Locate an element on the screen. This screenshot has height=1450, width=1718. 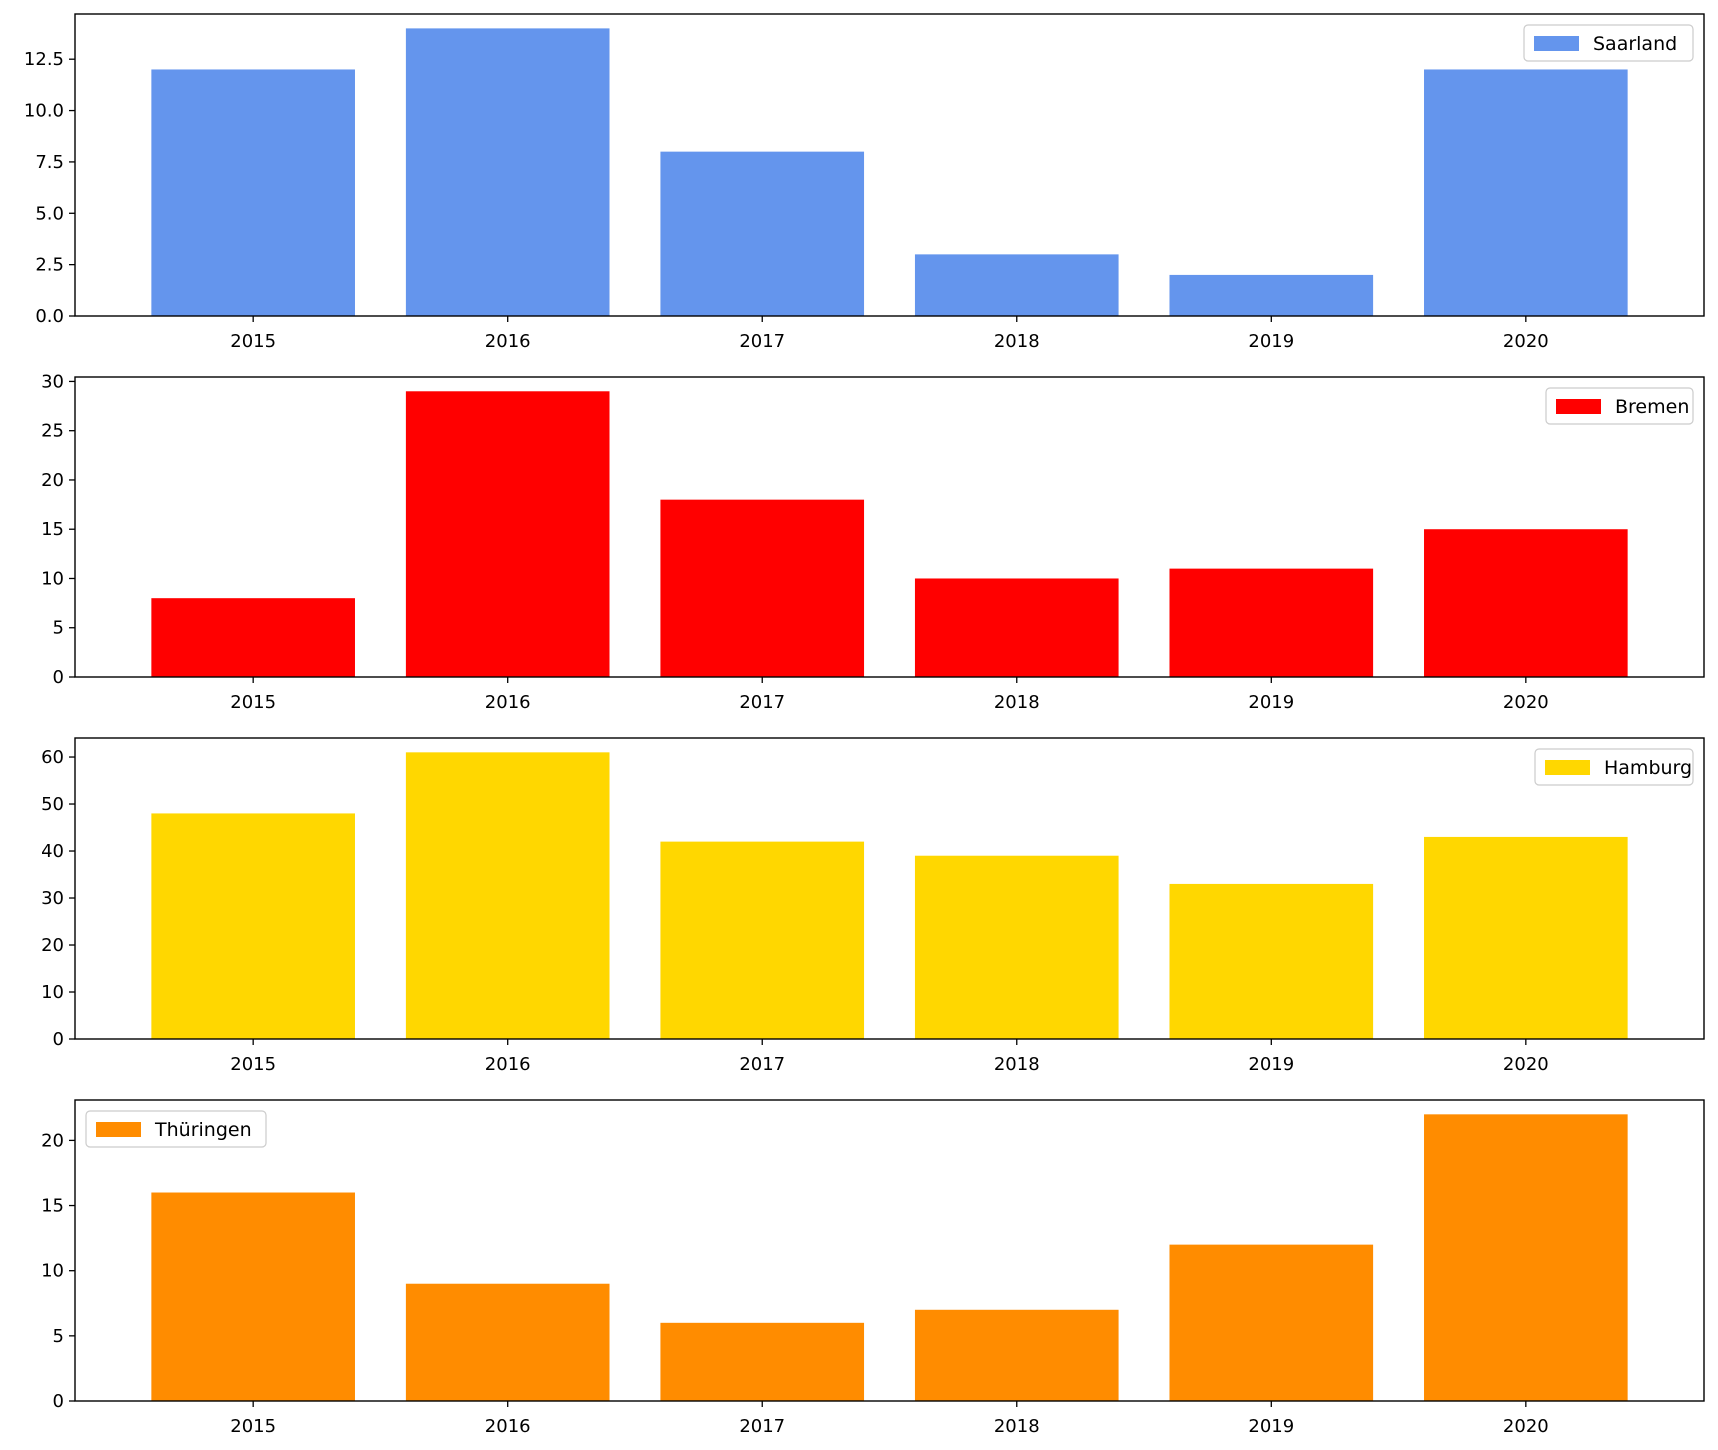
legend: Hamburg is located at coordinates (1614, 767).